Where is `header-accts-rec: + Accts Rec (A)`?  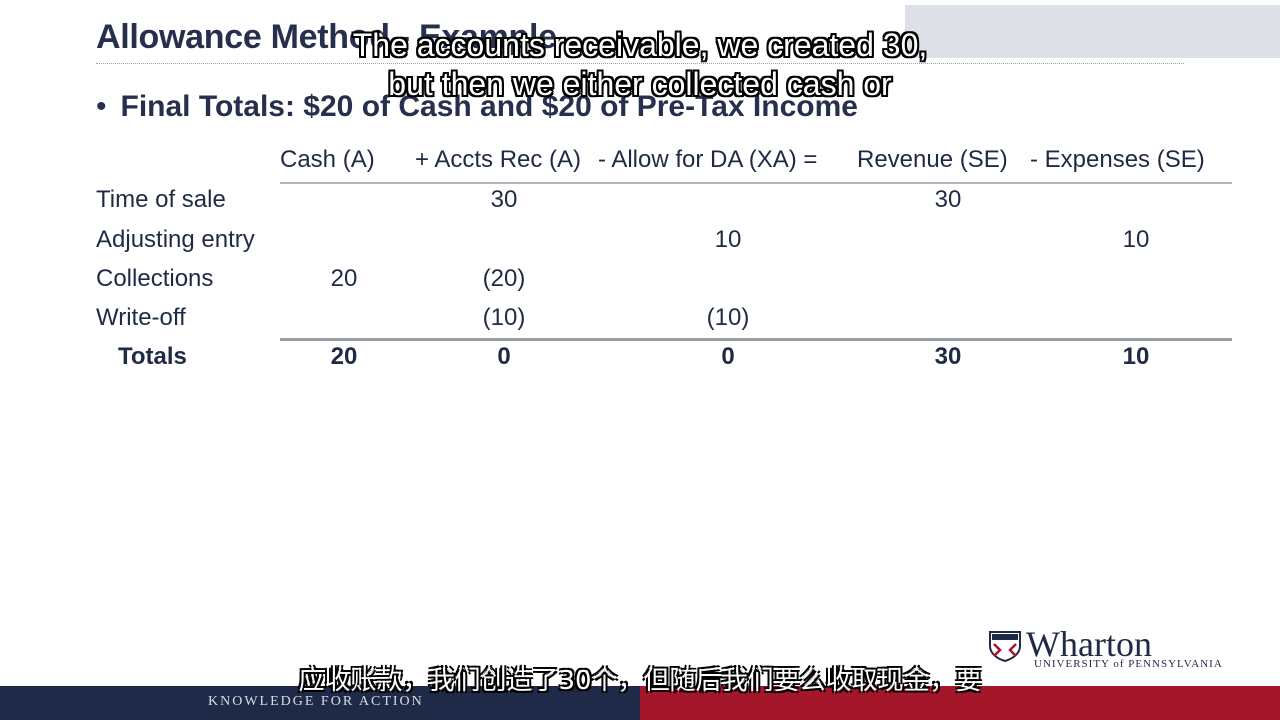
header-accts-rec: + Accts Rec (A) is located at coordinates (498, 160).